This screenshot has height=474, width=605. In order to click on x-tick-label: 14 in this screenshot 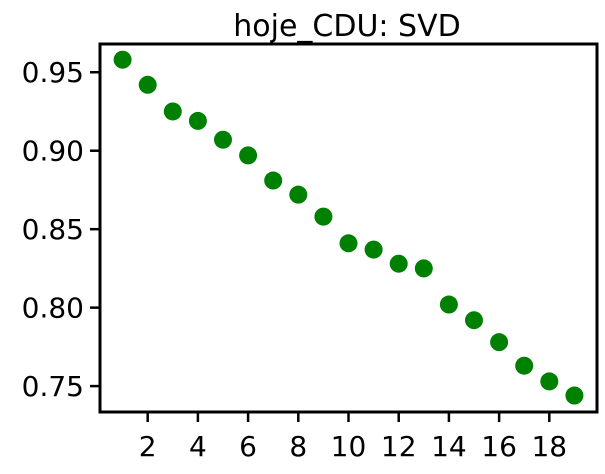, I will do `click(449, 446)`.